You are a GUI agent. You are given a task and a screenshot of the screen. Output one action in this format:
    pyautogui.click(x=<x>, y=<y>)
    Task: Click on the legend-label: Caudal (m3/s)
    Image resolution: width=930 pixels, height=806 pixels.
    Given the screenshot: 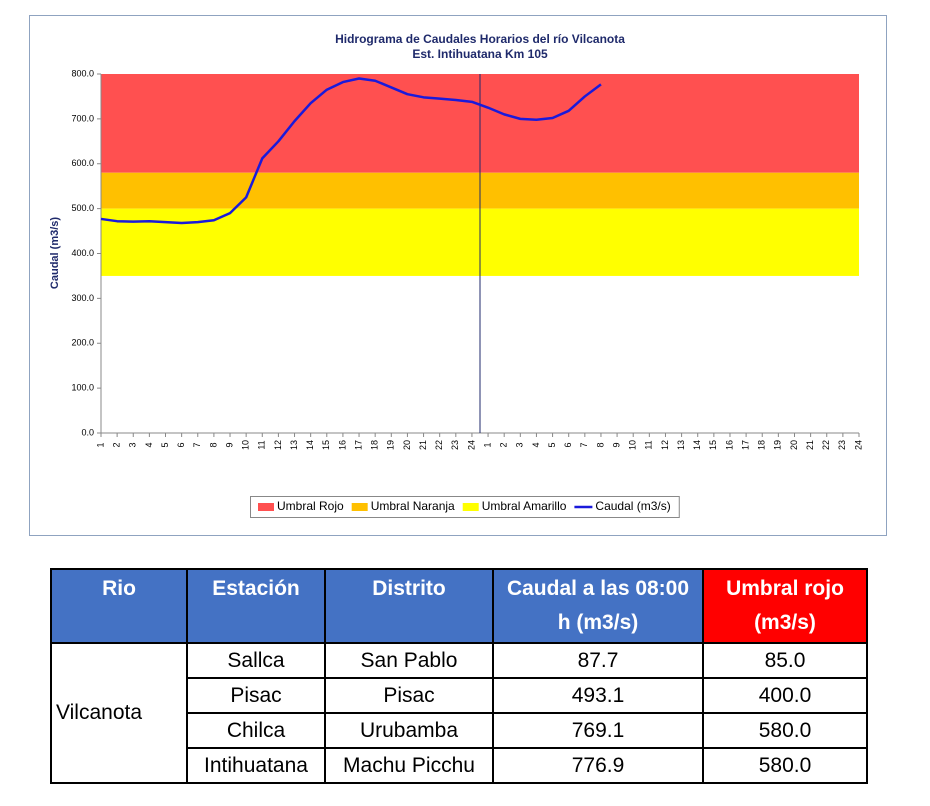 What is the action you would take?
    pyautogui.click(x=632, y=506)
    